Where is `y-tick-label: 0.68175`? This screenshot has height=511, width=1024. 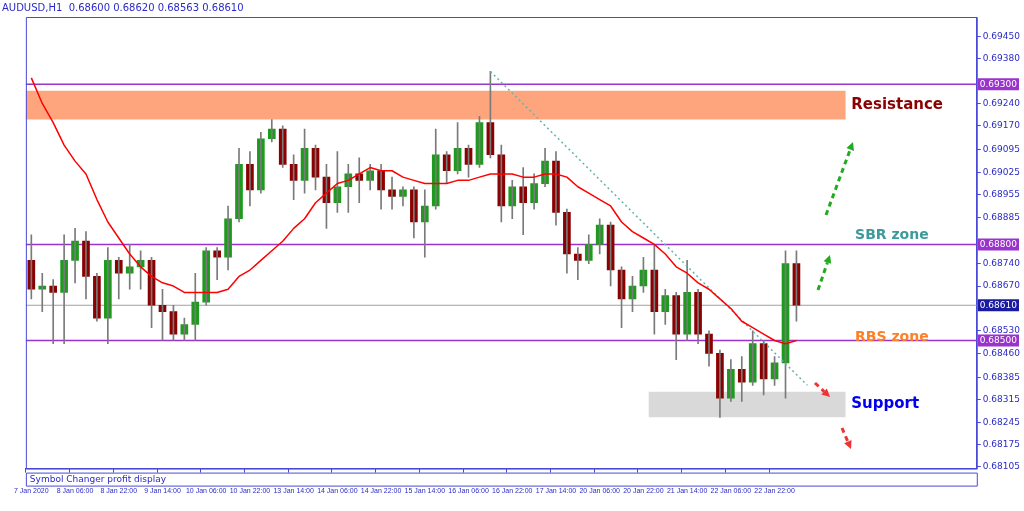
y-tick-label: 0.68175 is located at coordinates (1001, 443).